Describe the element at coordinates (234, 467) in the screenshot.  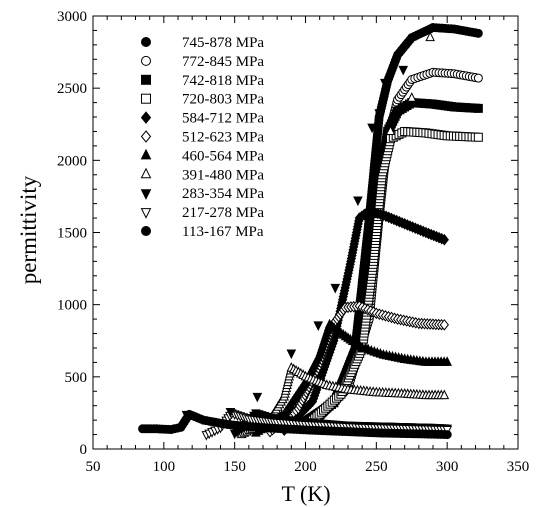
I see `x-tick-label: 150` at that location.